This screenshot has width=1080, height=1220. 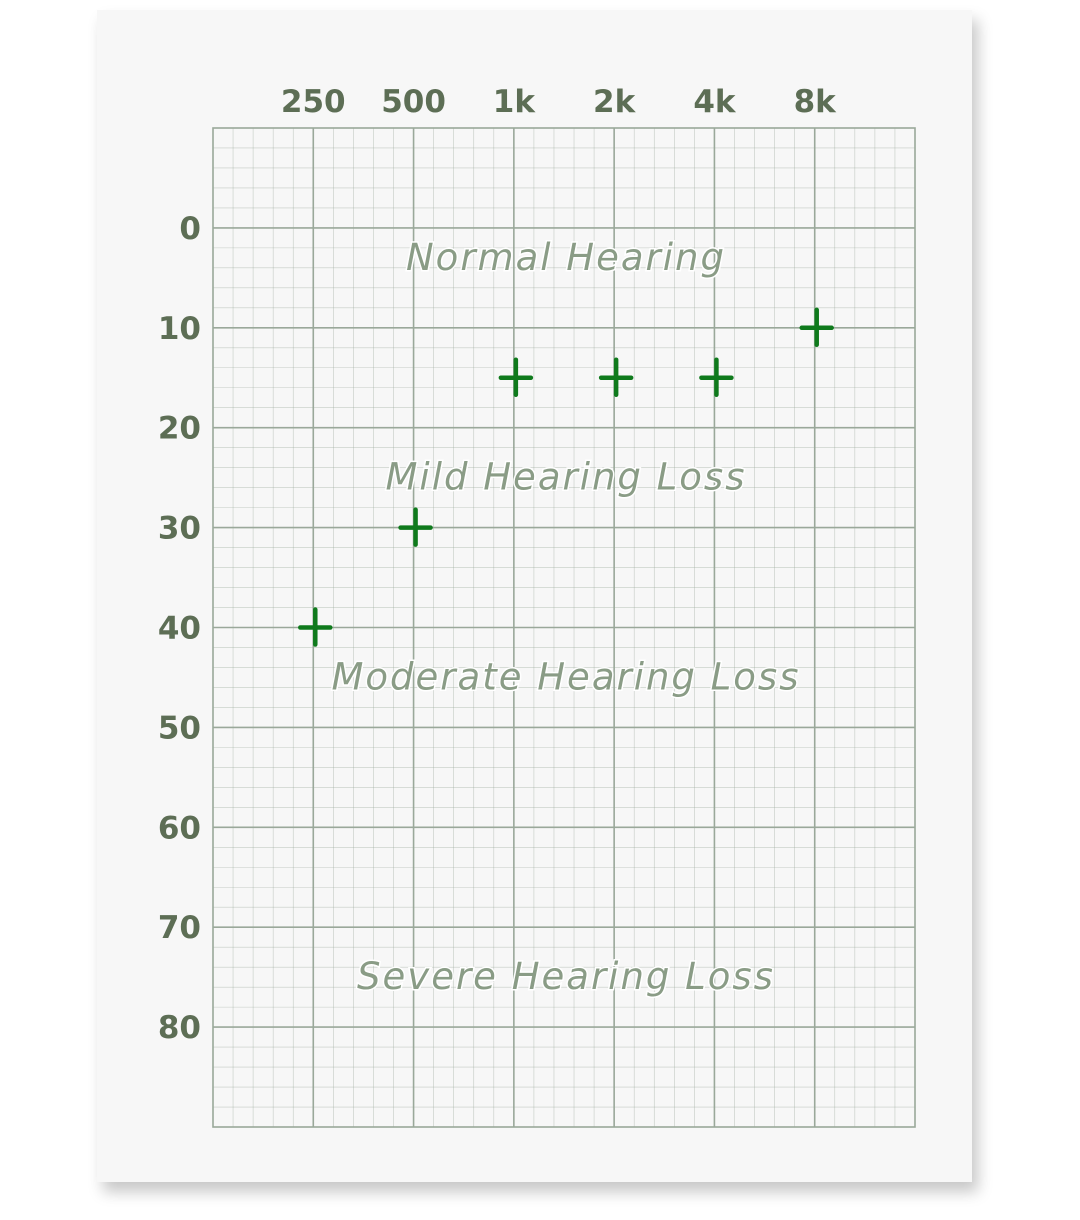 What do you see at coordinates (559, 102) in the screenshot?
I see `x-axis-ticks: 250 500 1k 2k 4k 8k` at bounding box center [559, 102].